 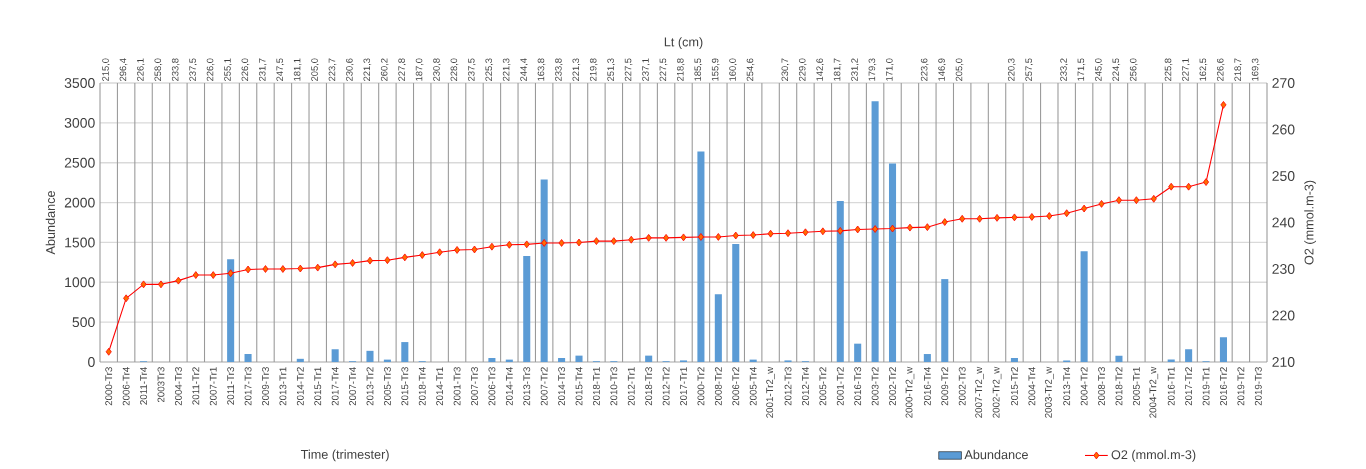 What do you see at coordinates (837, 69) in the screenshot?
I see `text: 181,7` at bounding box center [837, 69].